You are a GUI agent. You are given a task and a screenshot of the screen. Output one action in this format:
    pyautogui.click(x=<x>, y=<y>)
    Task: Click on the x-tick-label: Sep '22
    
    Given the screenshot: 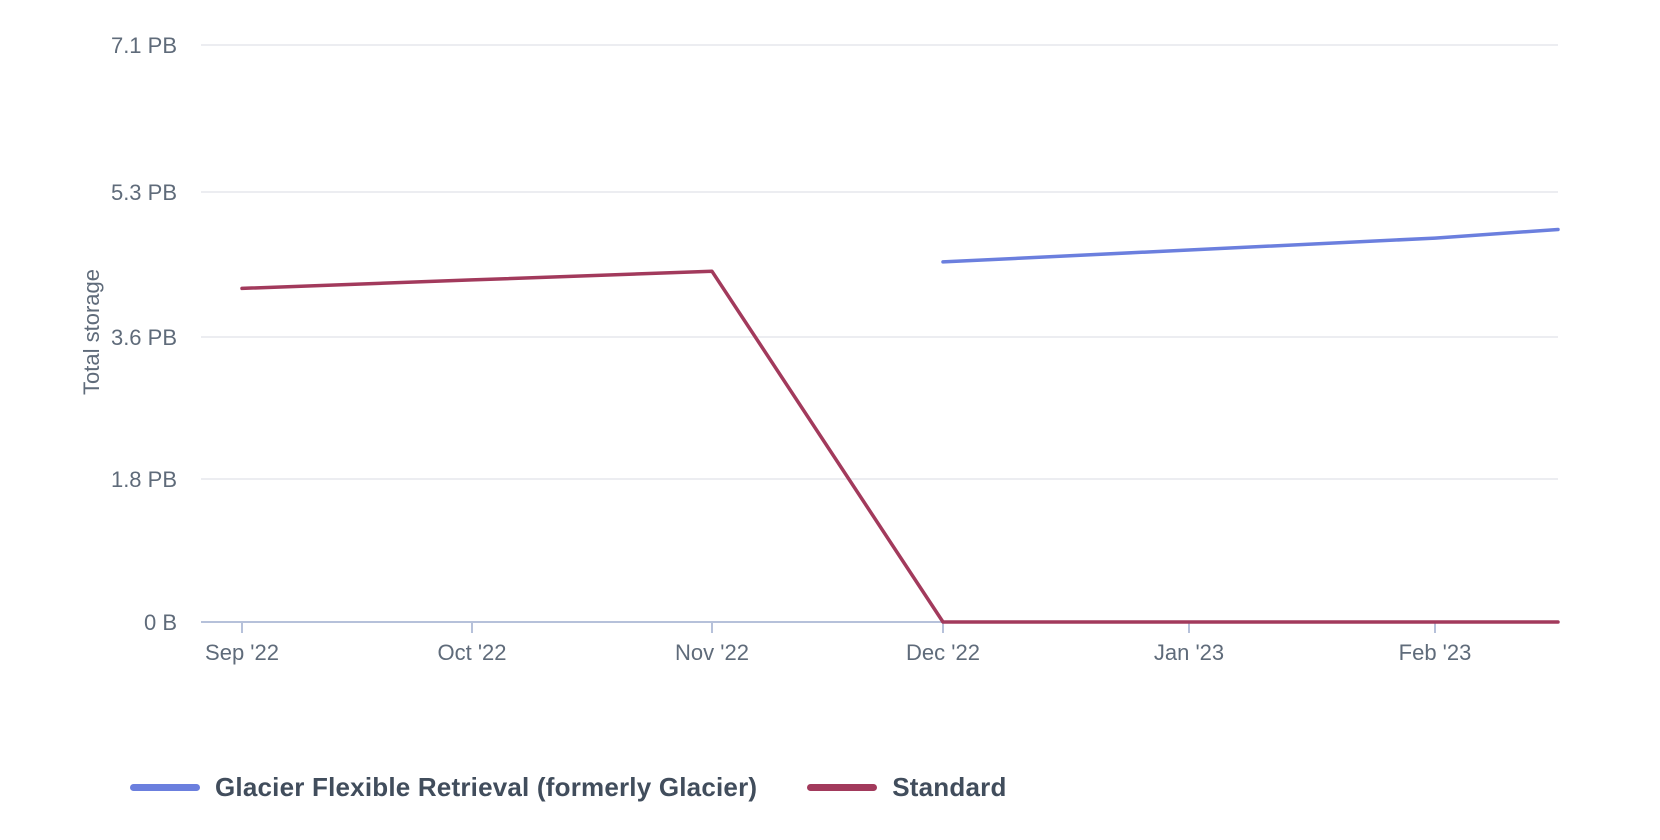 What is the action you would take?
    pyautogui.click(x=242, y=652)
    